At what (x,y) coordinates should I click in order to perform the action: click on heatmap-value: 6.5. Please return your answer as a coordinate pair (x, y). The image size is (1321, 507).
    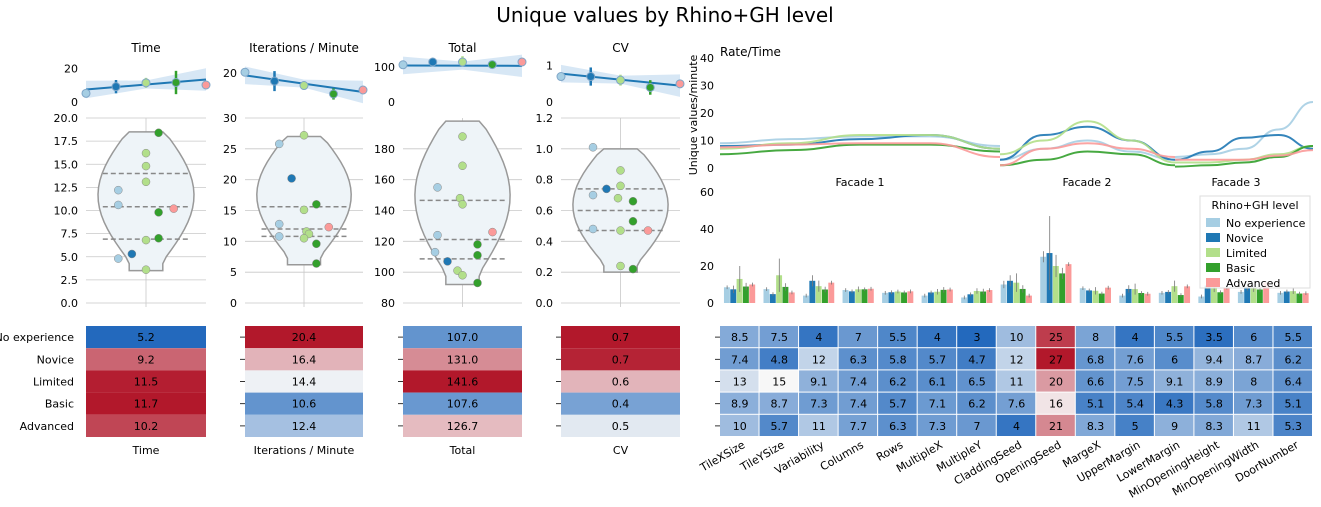
    Looking at the image, I should click on (977, 382).